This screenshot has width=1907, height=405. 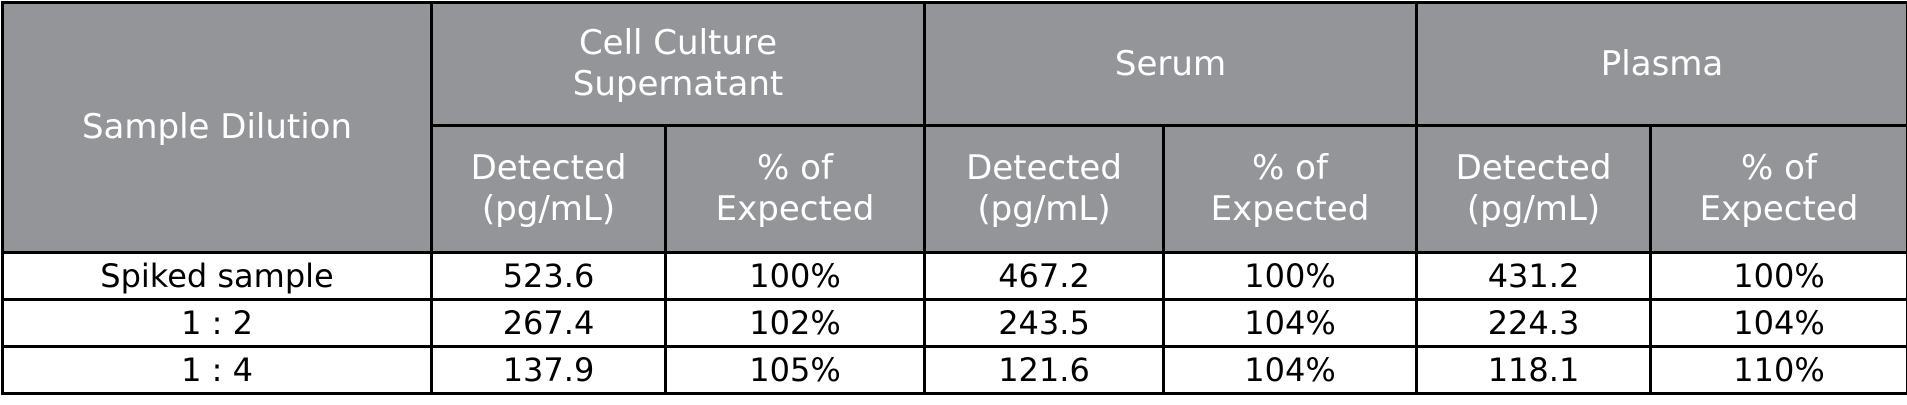 I want to click on cell-text: 267.4, so click(x=548, y=322).